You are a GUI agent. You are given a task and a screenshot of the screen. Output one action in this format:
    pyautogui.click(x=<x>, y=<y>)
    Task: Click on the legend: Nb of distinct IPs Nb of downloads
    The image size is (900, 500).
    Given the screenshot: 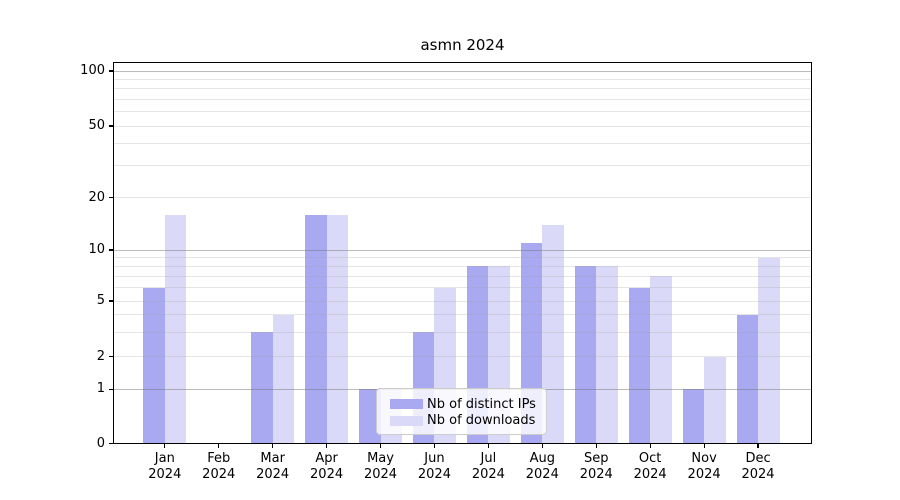 What is the action you would take?
    pyautogui.click(x=461, y=411)
    